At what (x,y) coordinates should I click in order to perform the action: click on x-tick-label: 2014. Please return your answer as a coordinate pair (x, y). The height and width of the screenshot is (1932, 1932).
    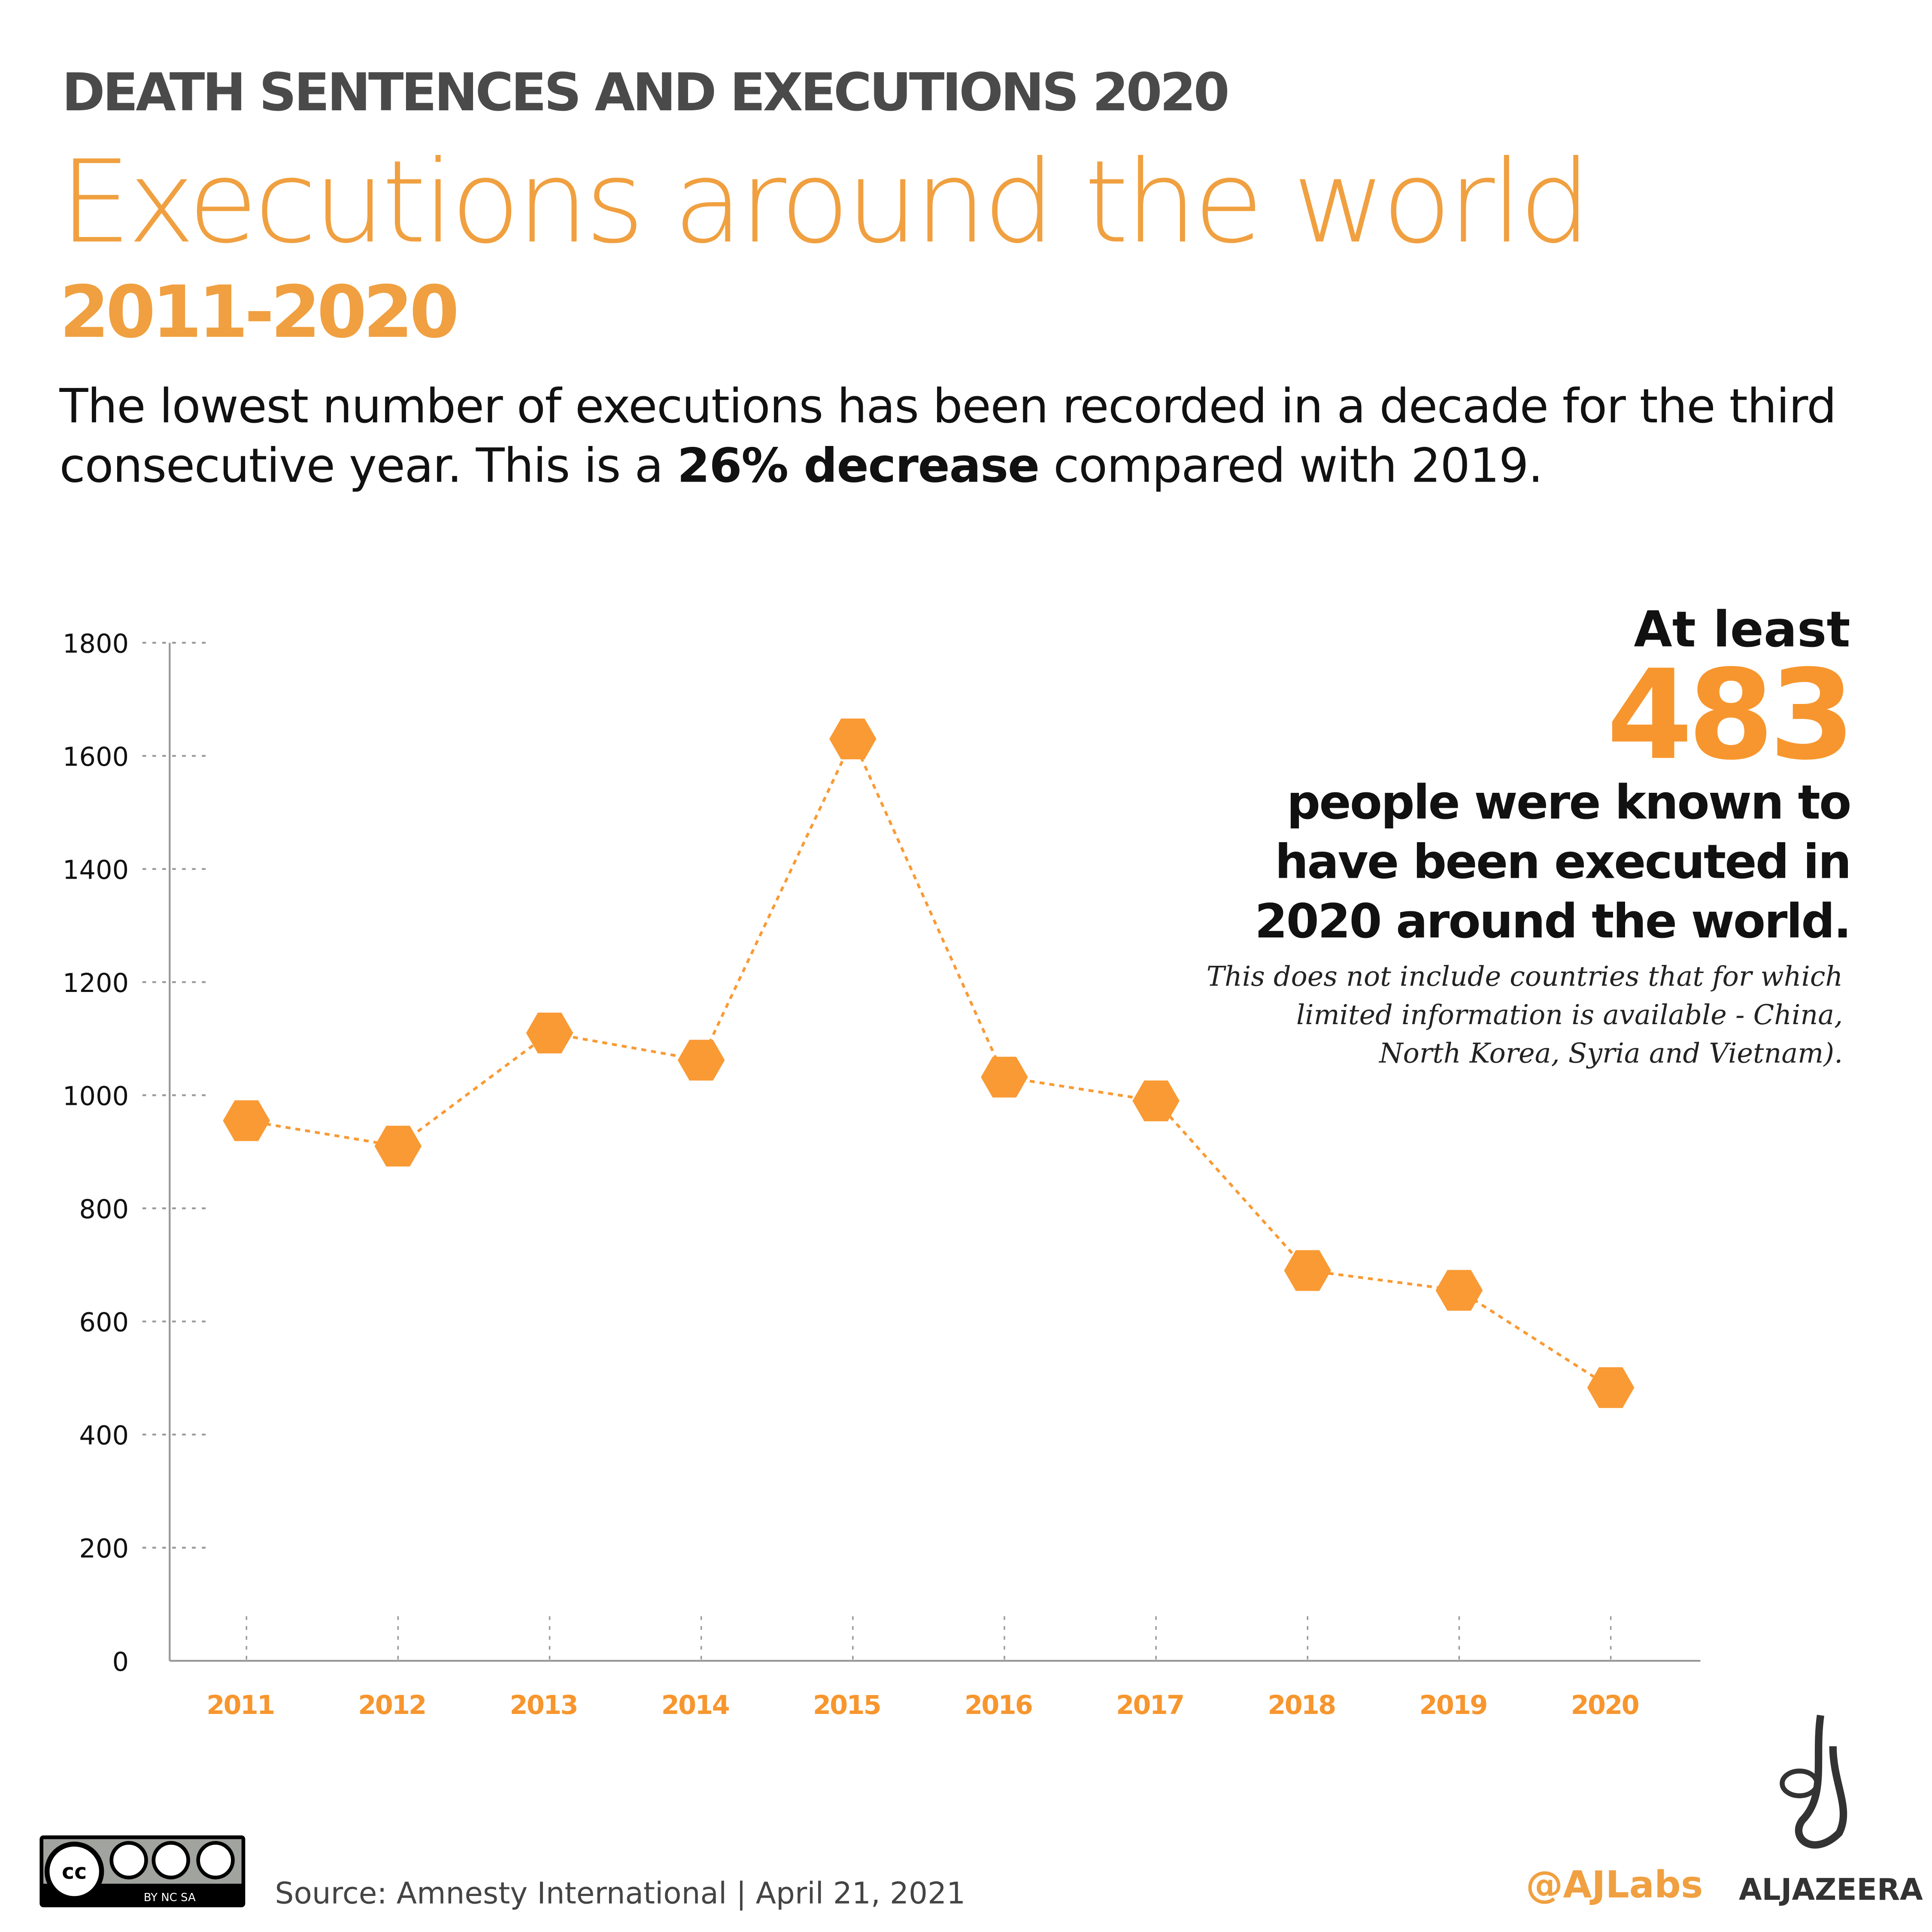
    Looking at the image, I should click on (695, 1705).